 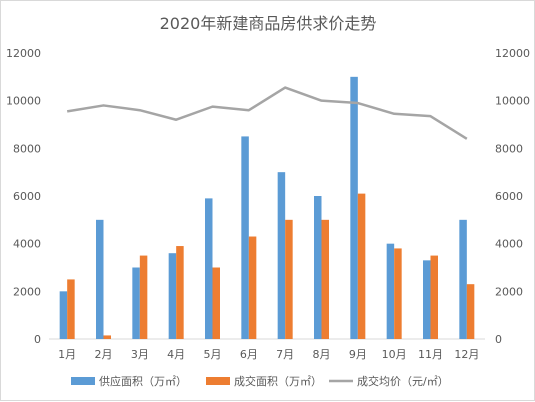 What do you see at coordinates (27, 244) in the screenshot?
I see `left-tick-label: 4000` at bounding box center [27, 244].